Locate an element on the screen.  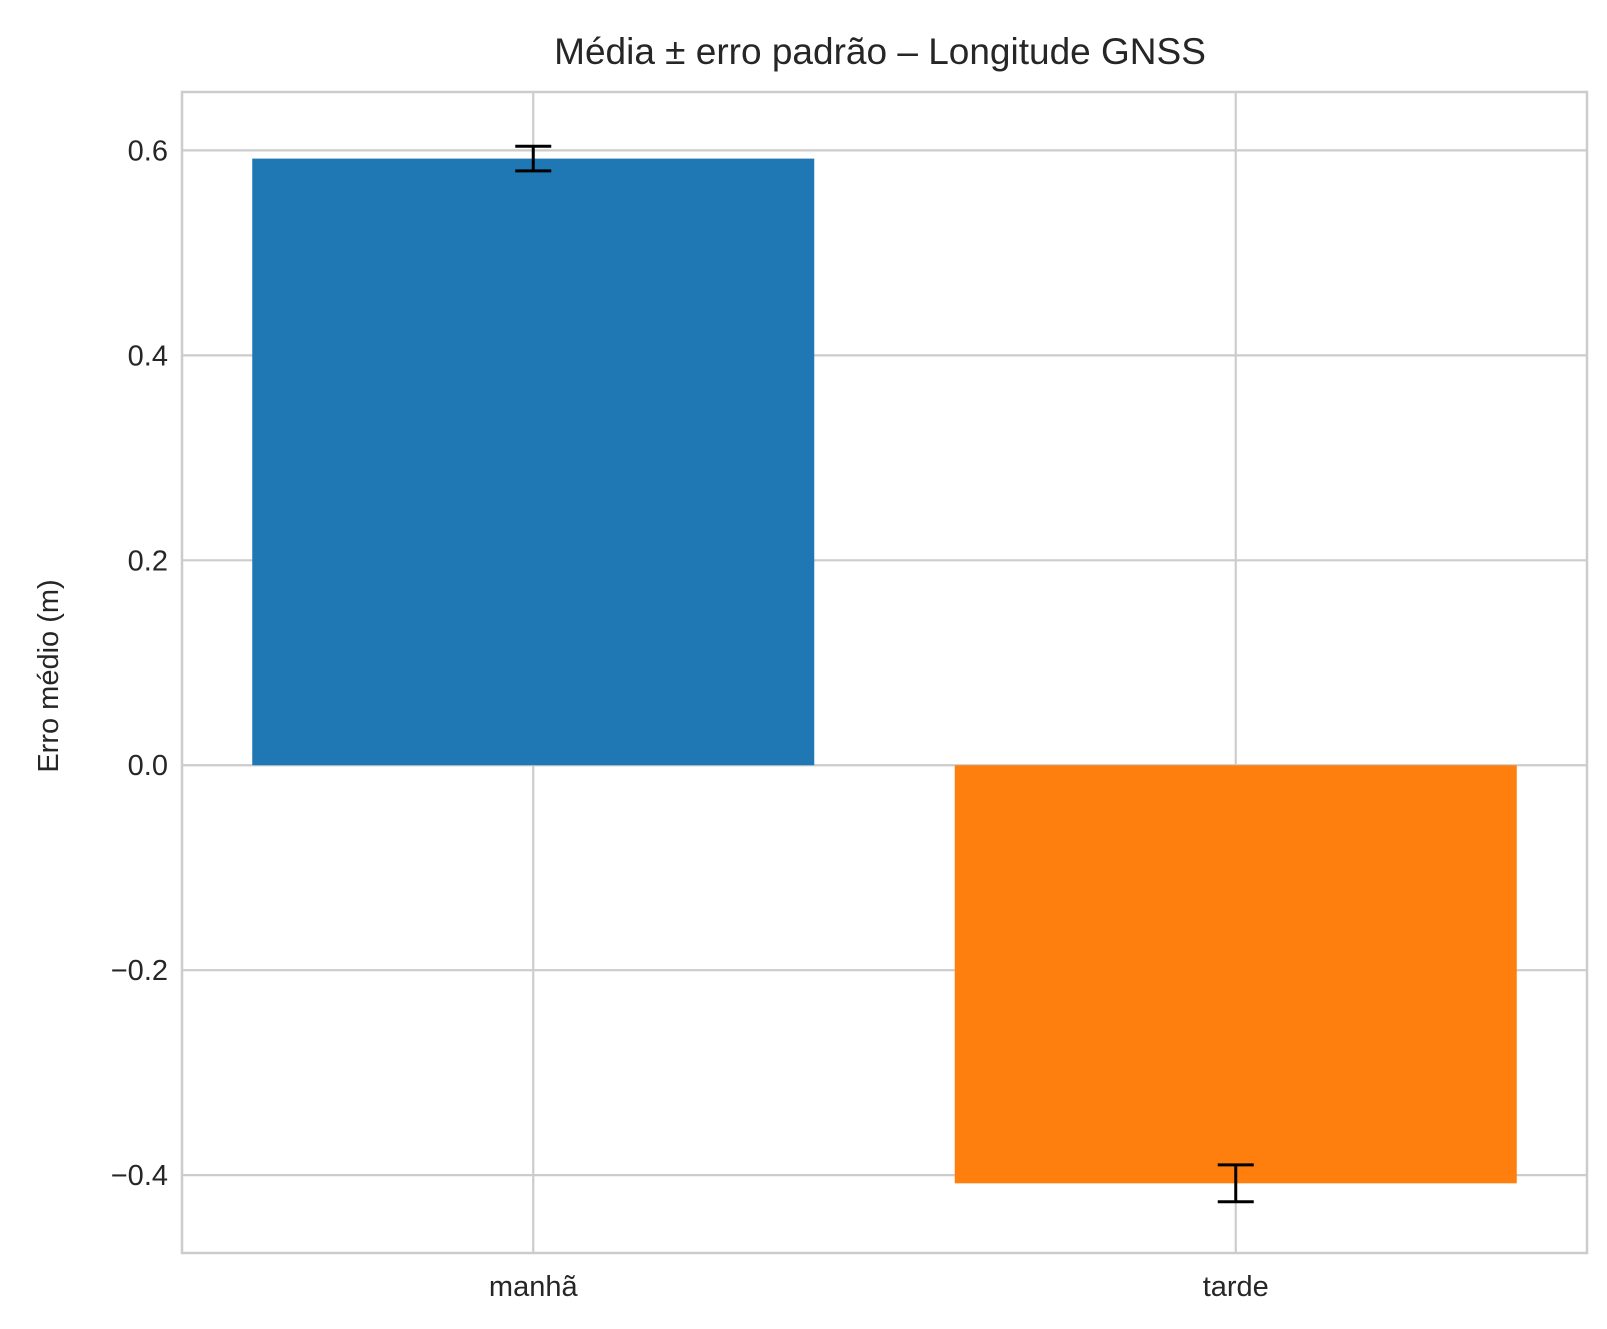
y-tick-label: 0.4 is located at coordinates (148, 356).